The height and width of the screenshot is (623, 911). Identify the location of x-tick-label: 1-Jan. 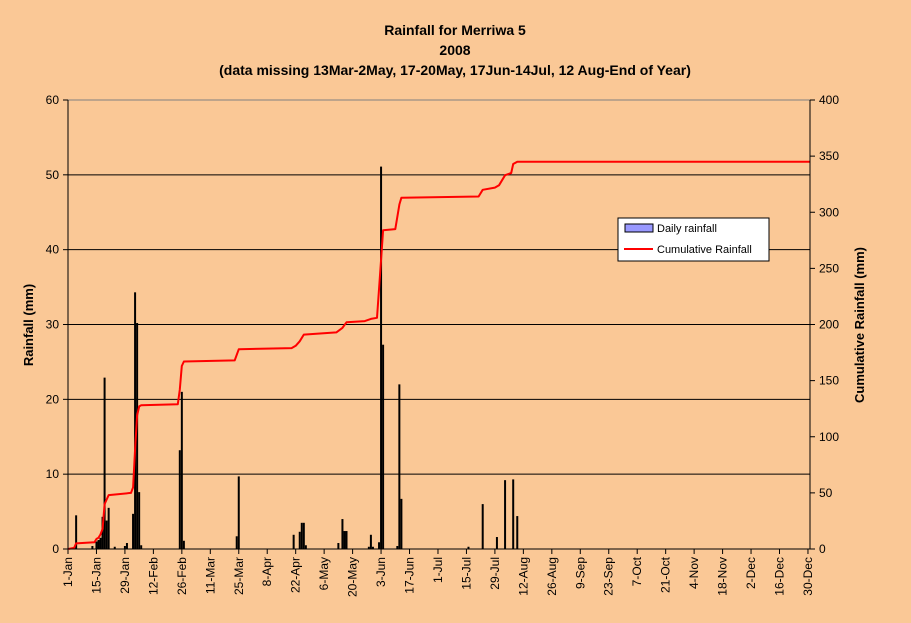
(68, 572).